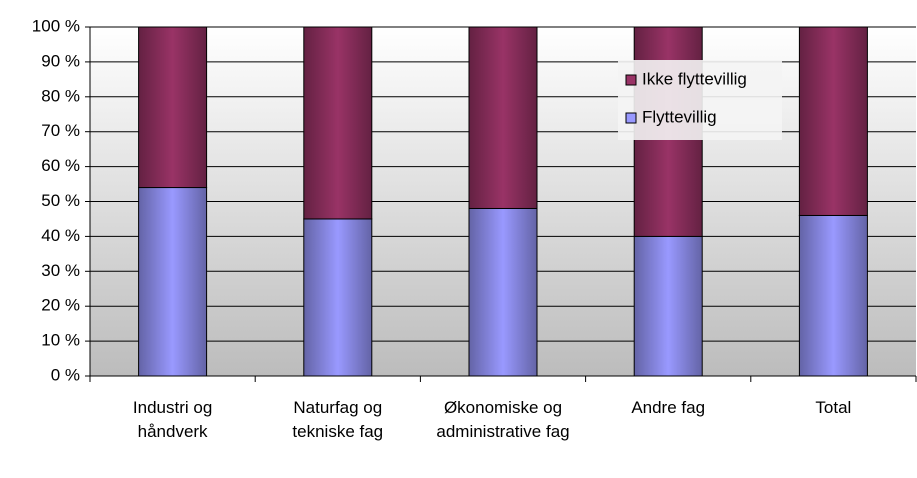 This screenshot has height=478, width=917. Describe the element at coordinates (694, 78) in the screenshot. I see `legend-label: Ikke flyttevillig` at that location.